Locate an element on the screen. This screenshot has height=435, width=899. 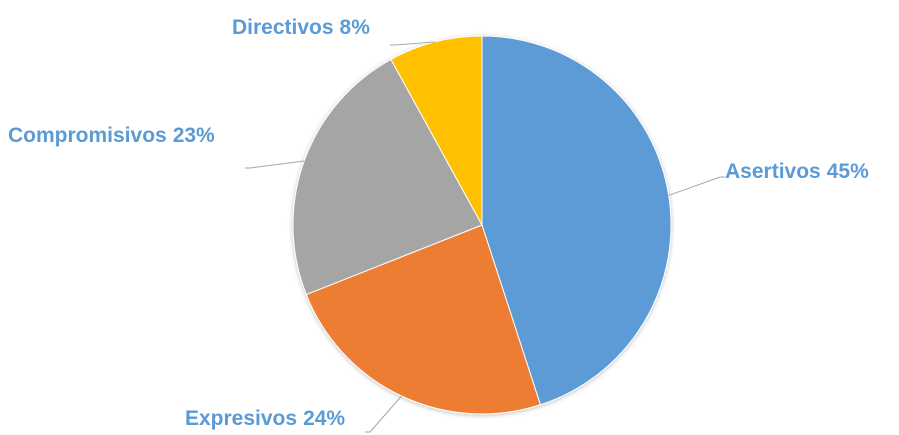
value-label: 8% is located at coordinates (355, 27).